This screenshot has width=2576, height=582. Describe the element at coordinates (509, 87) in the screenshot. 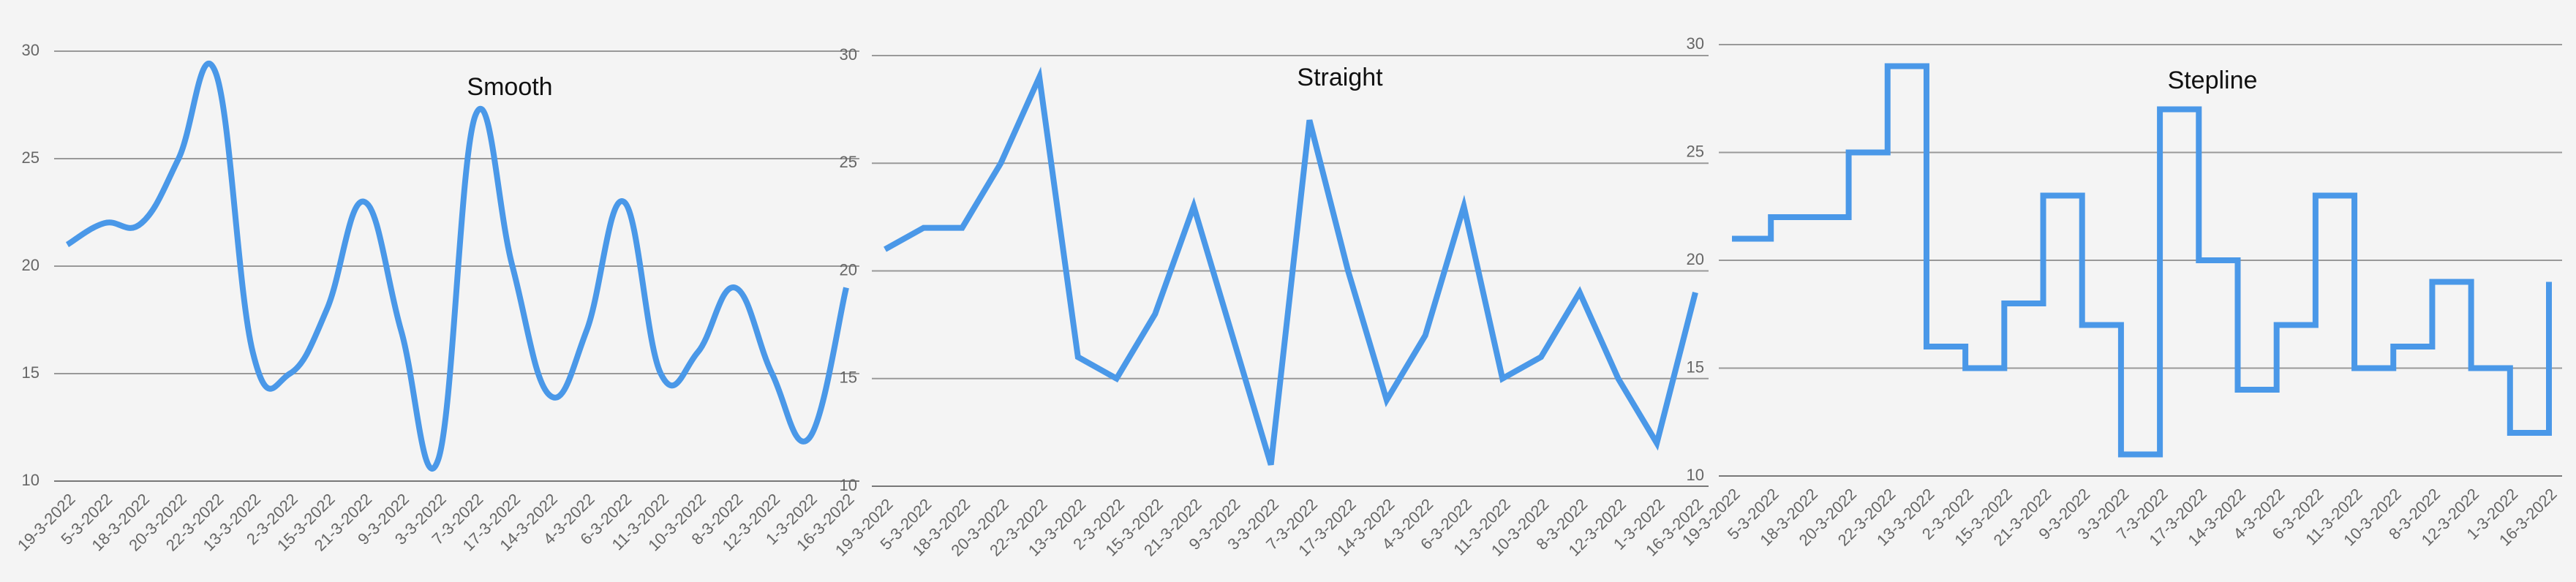

I see `chart-title: Smooth` at that location.